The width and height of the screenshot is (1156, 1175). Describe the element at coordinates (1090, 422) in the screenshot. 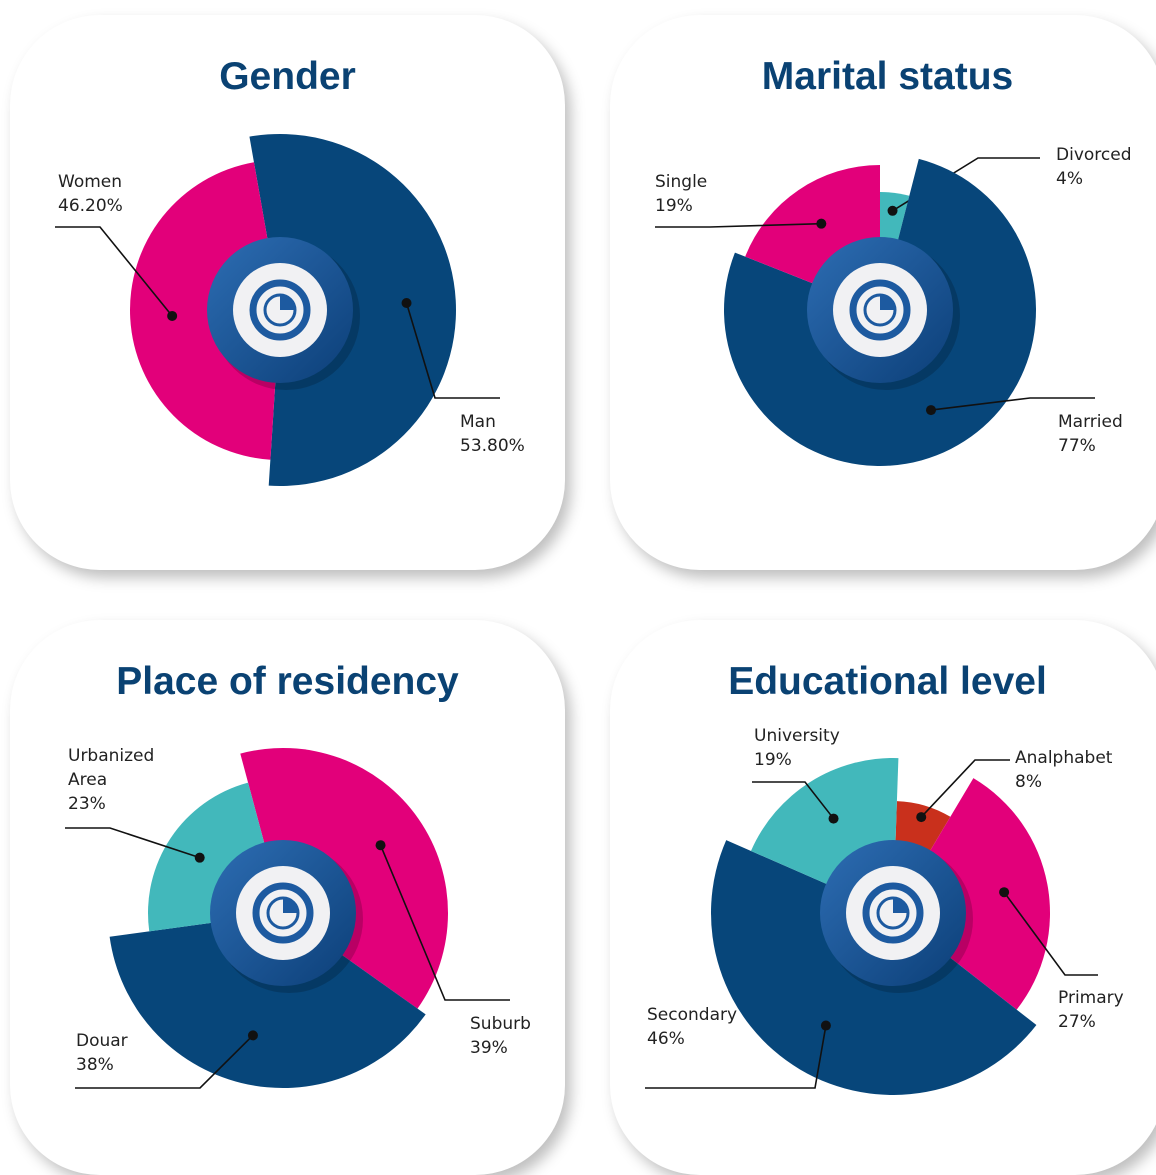

I see `category-label: Married` at that location.